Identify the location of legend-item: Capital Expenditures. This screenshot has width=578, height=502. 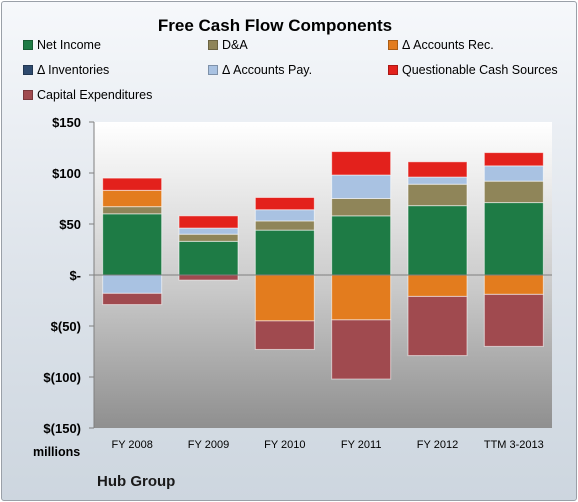
(87, 95).